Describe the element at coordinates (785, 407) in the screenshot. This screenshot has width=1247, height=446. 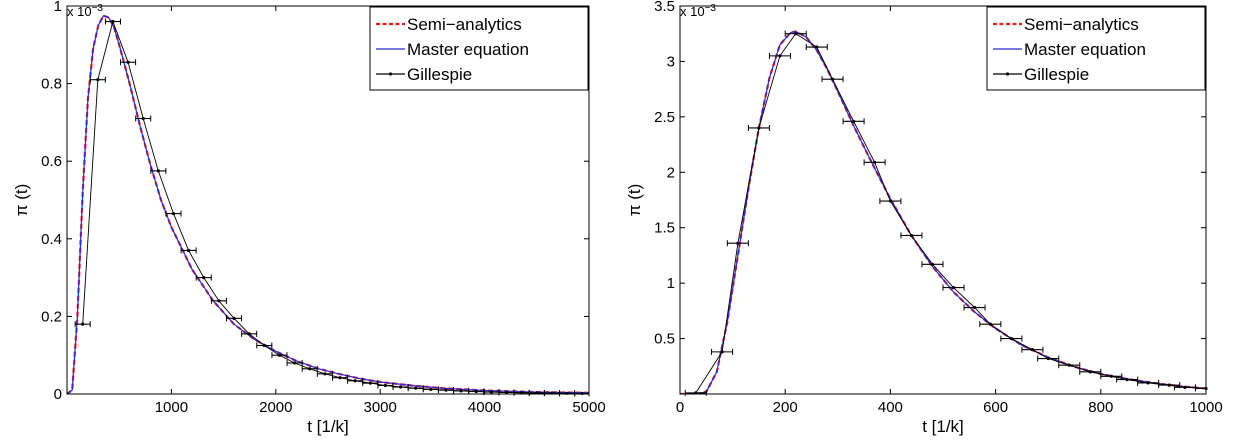
I see `x-tick-label: 200` at that location.